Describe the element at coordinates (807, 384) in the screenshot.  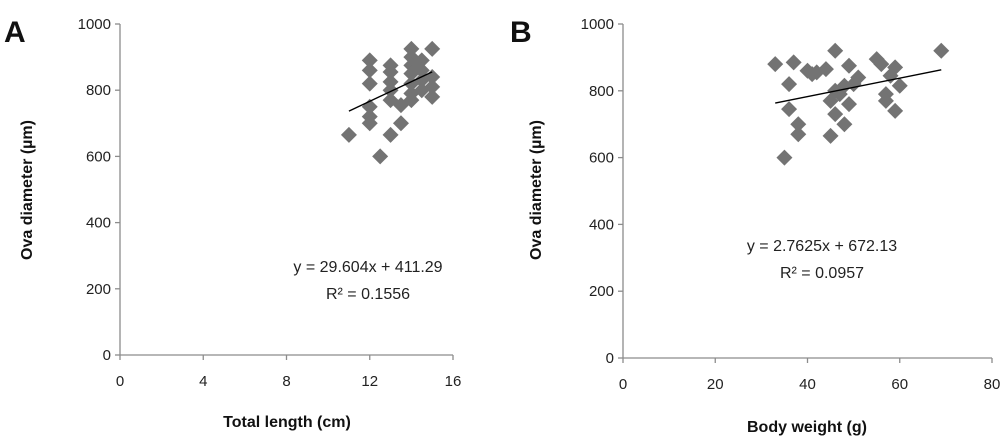
I see `x-tick-label: 40` at that location.